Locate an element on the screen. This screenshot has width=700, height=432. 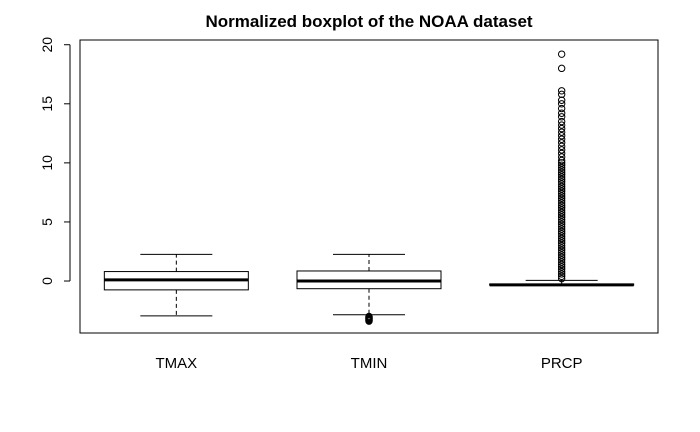
box-prcp is located at coordinates (562, 168).